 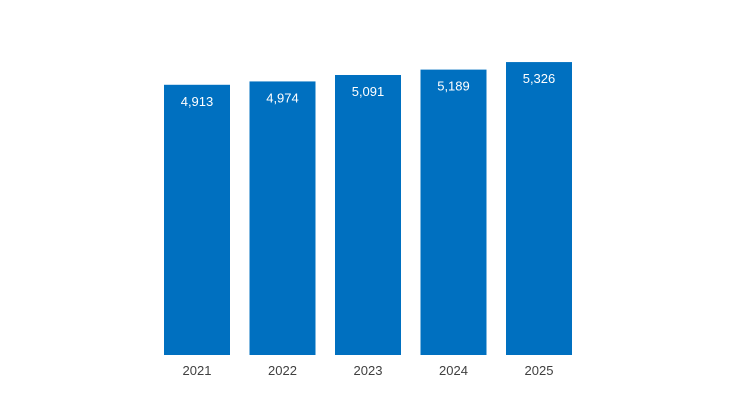 What do you see at coordinates (539, 78) in the screenshot?
I see `value-label-2025: 5,326` at bounding box center [539, 78].